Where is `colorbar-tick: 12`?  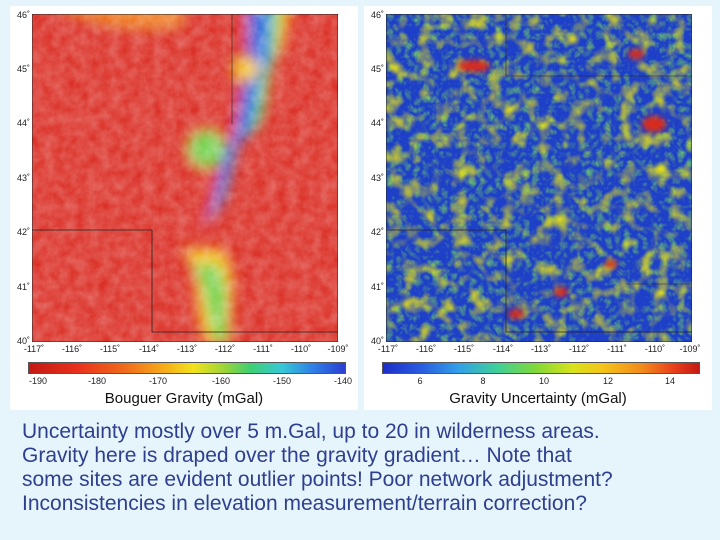 colorbar-tick: 12 is located at coordinates (608, 381).